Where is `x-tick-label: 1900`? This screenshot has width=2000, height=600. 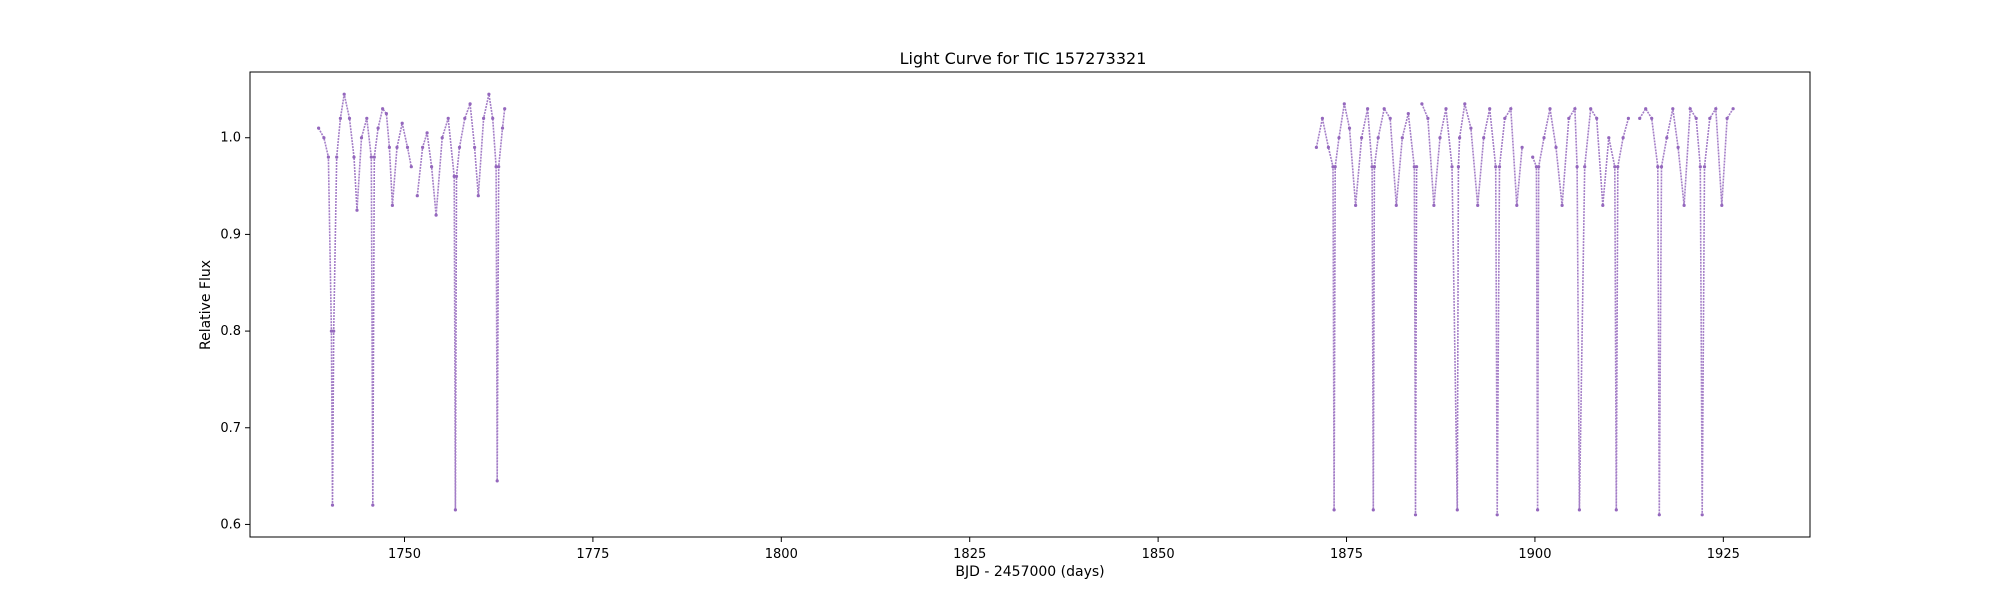 x-tick-label: 1900 is located at coordinates (1534, 554).